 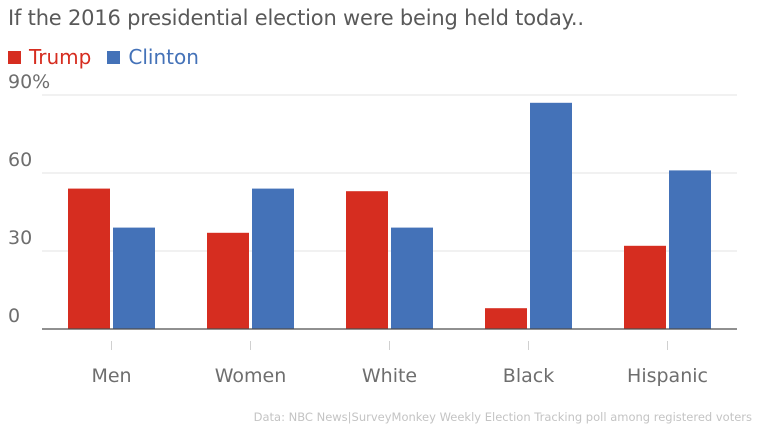 I want to click on legend: Trump Clinton, so click(x=111, y=57).